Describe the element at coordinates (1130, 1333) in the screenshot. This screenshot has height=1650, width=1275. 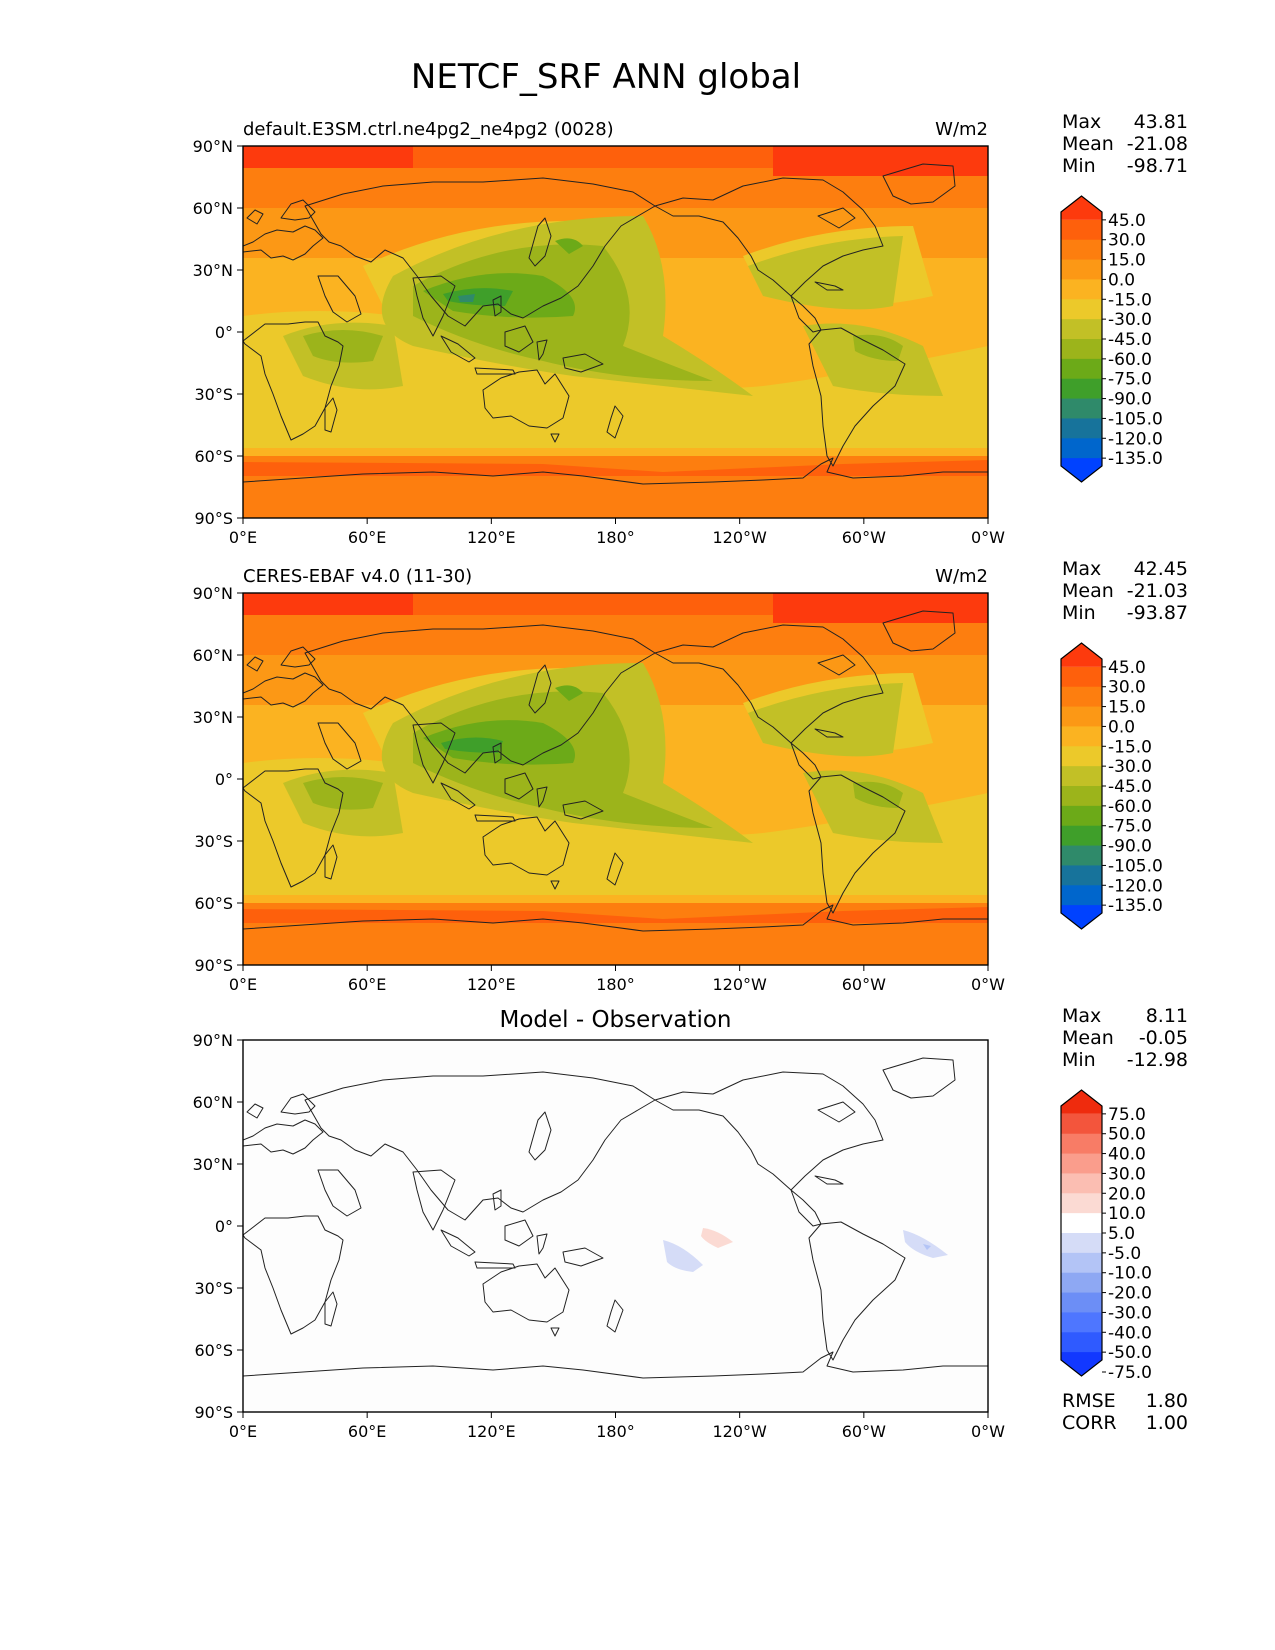
I see `colorbar-tick-label: -40.0` at that location.